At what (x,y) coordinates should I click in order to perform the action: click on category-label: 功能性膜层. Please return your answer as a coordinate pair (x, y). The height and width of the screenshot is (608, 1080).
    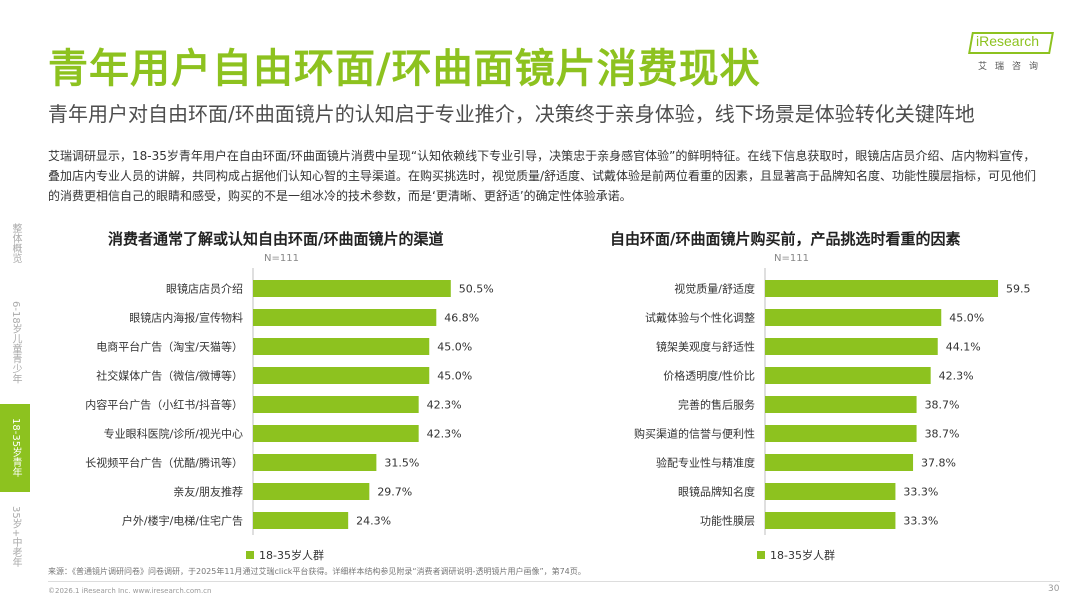
    Looking at the image, I should click on (727, 521).